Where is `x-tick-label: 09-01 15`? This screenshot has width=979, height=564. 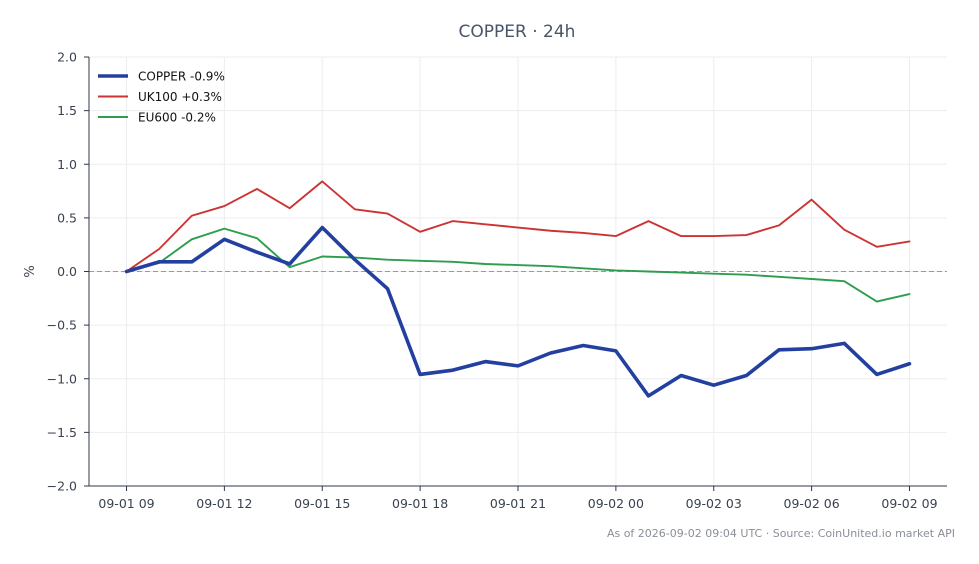 x-tick-label: 09-01 15 is located at coordinates (322, 503).